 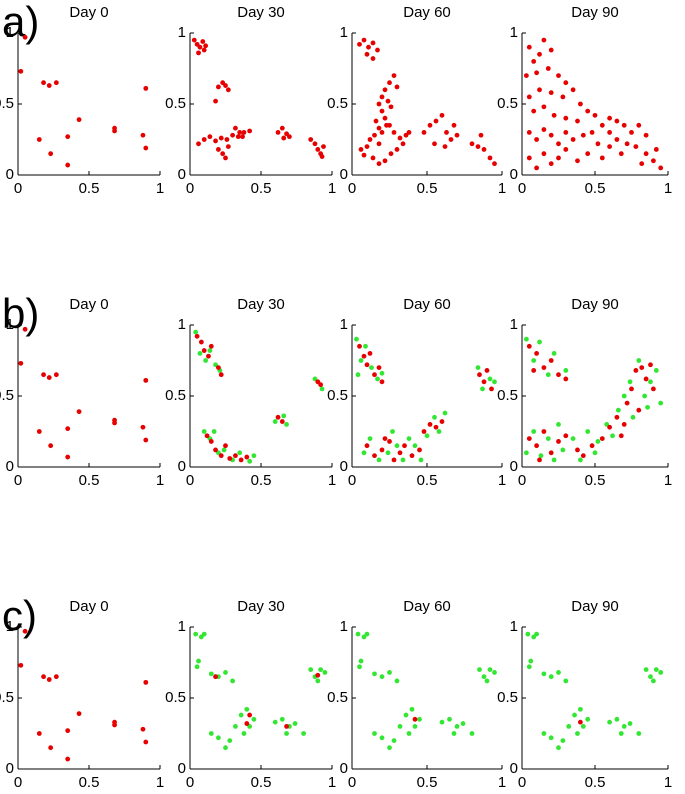 What do you see at coordinates (507, 395) in the screenshot?
I see `y-tick-label: 0.5` at bounding box center [507, 395].